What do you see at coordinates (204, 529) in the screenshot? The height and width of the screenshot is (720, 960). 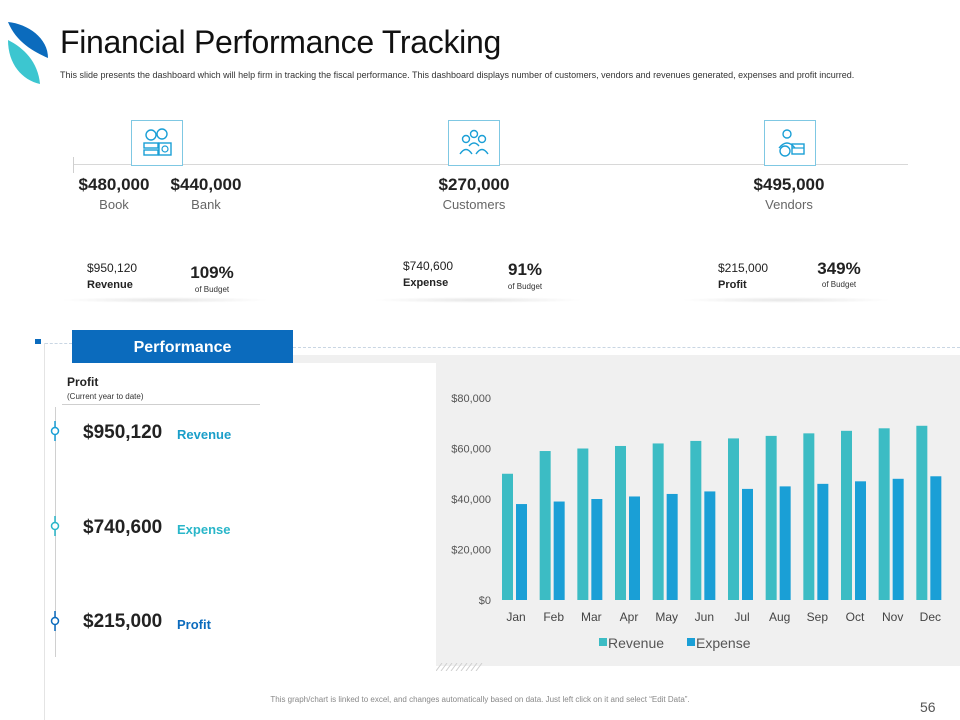 I see `expense-metric-label: Expense` at bounding box center [204, 529].